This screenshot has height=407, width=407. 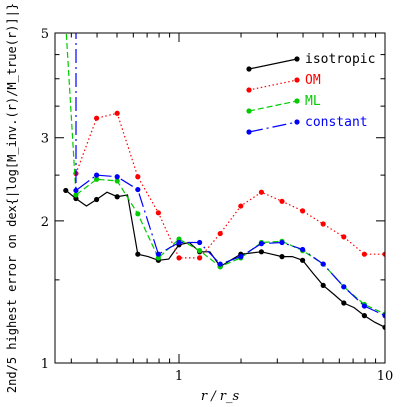 I want to click on y-tick-label: 2, so click(x=45, y=222).